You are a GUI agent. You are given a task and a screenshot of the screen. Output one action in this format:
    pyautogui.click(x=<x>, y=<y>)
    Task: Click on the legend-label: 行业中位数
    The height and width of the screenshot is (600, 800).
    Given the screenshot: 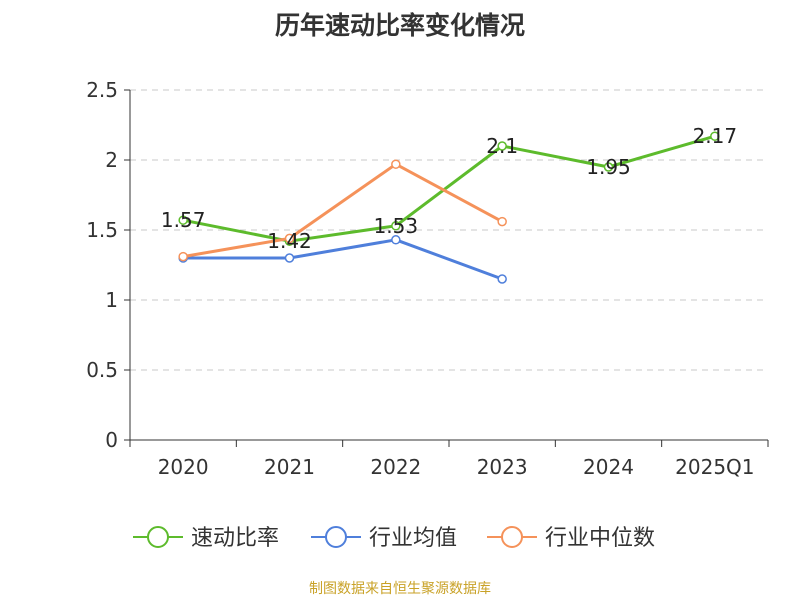 What is the action you would take?
    pyautogui.click(x=600, y=538)
    